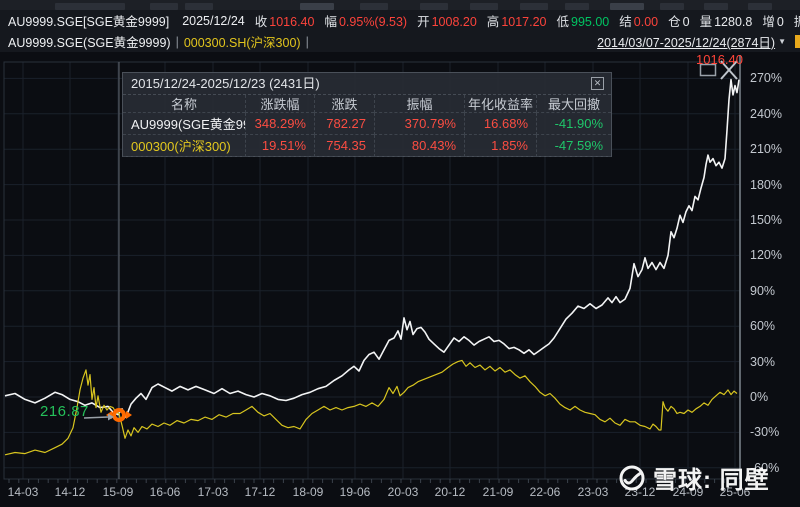 The image size is (800, 507). I want to click on date-range-selector: 2014/03/07-2025/12/24(2874日) ▼, so click(691, 41).